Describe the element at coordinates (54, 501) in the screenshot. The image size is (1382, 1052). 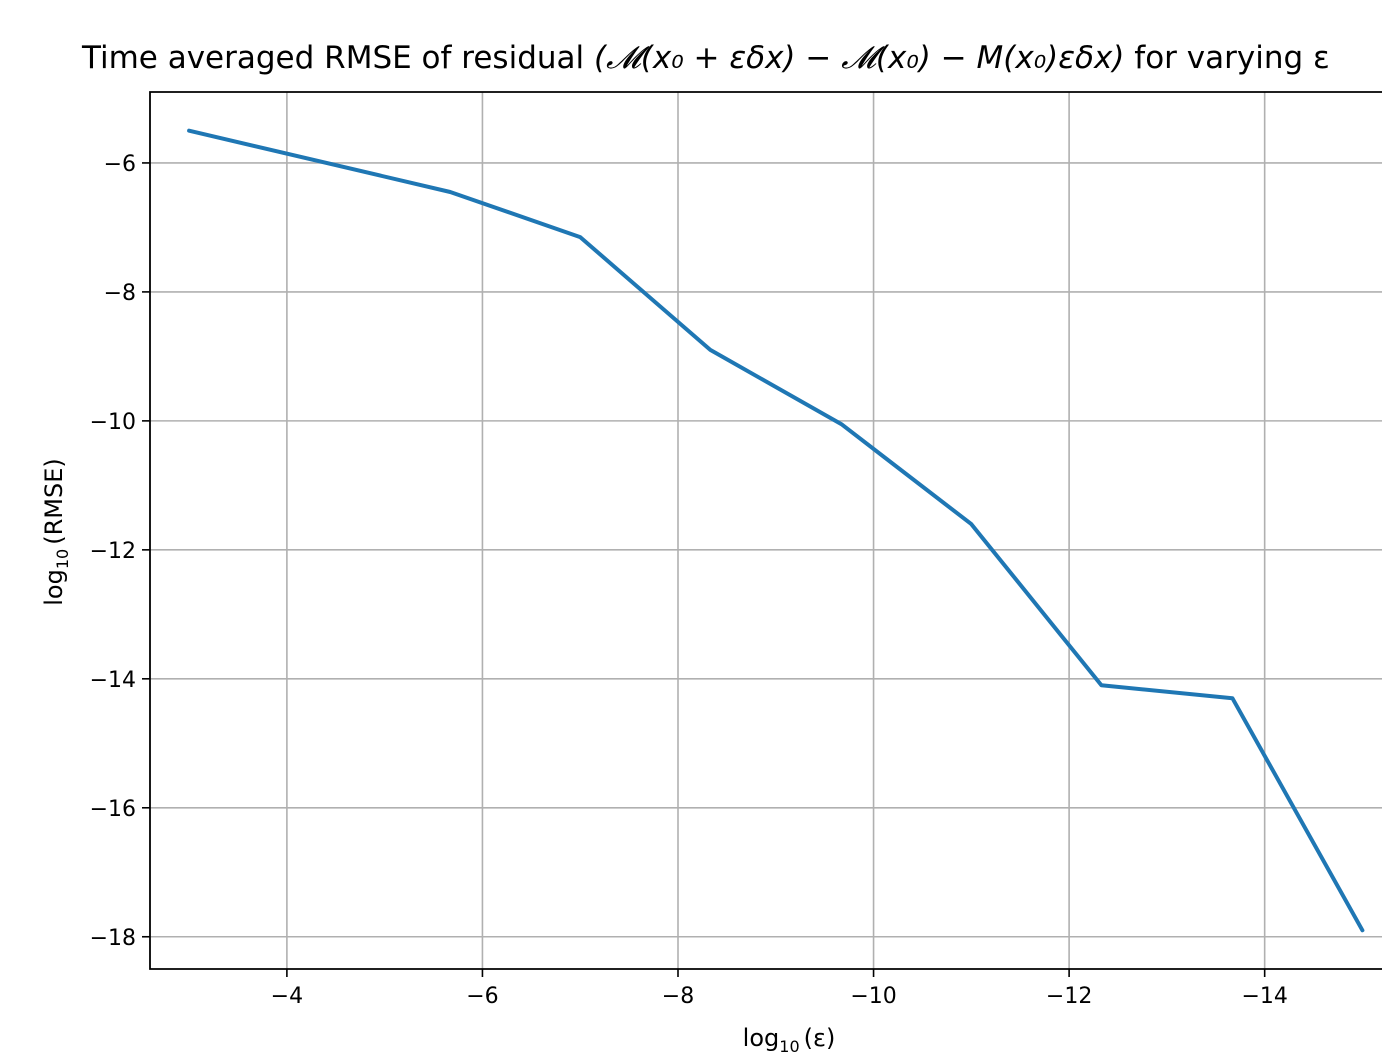
I see `y-axis-label-arg: (RMSE)` at that location.